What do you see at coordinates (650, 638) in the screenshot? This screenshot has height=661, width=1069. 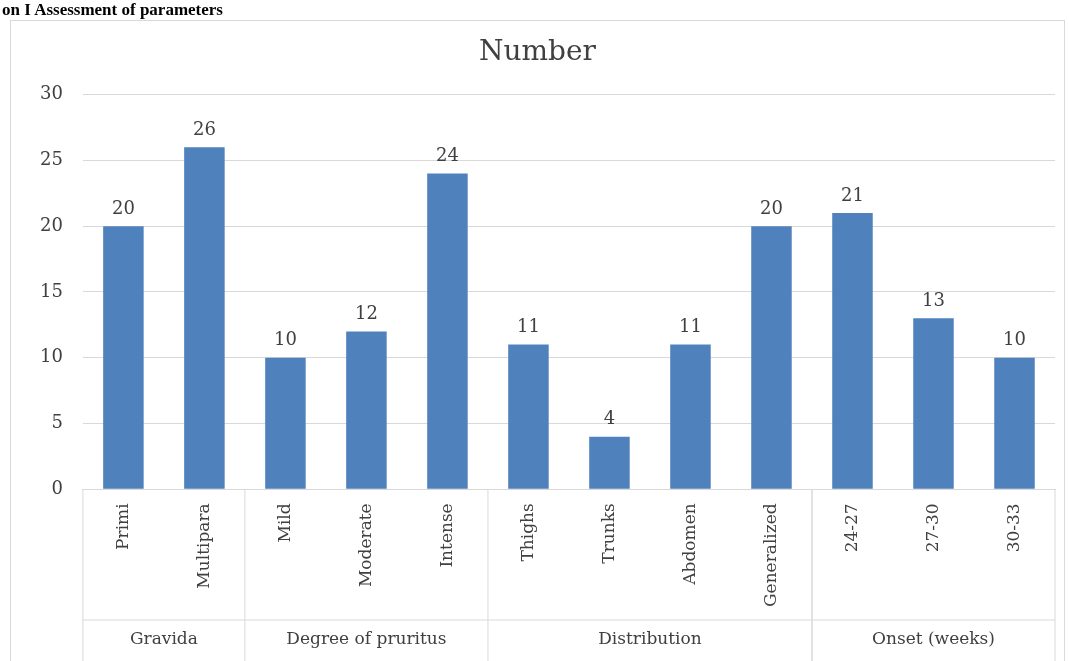 I see `text: Distribution` at bounding box center [650, 638].